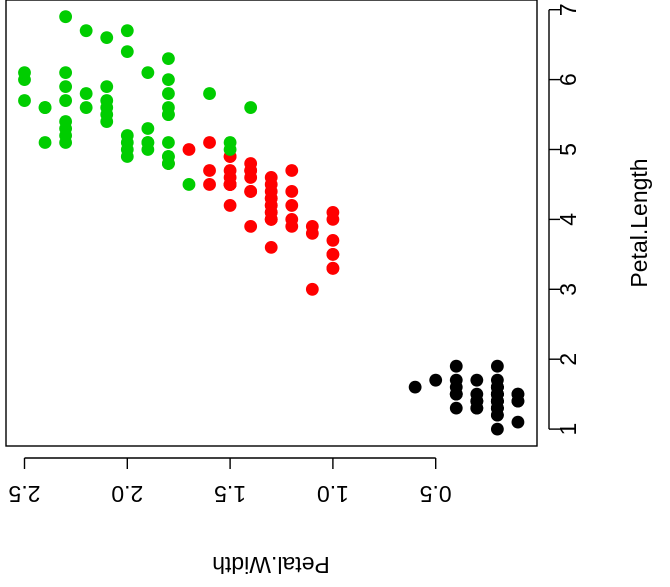 This screenshot has width=670, height=587. I want to click on x-tick-label: 1.5, so click(230, 494).